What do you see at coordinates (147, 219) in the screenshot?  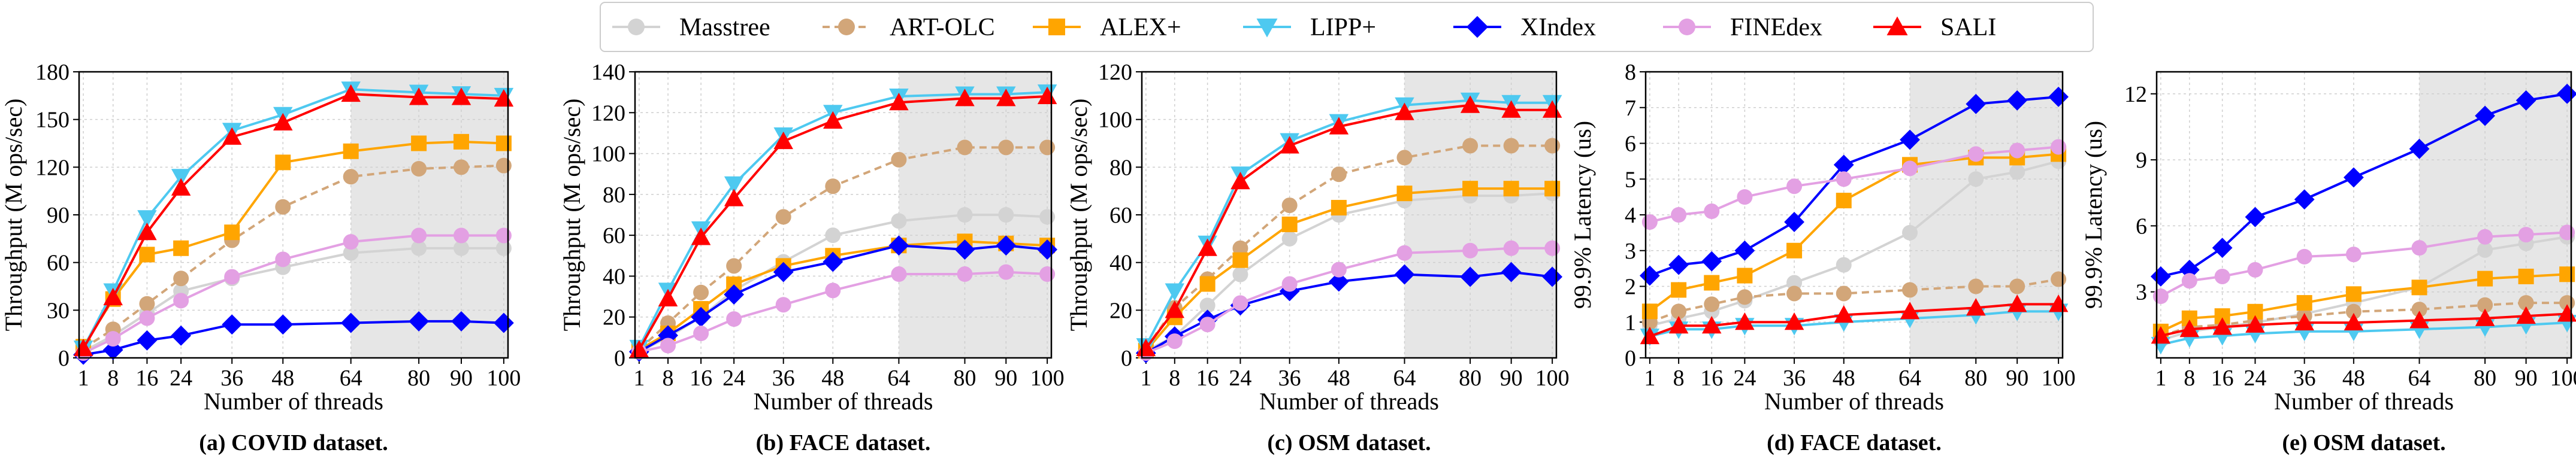 I see `data-point-lipp--2` at bounding box center [147, 219].